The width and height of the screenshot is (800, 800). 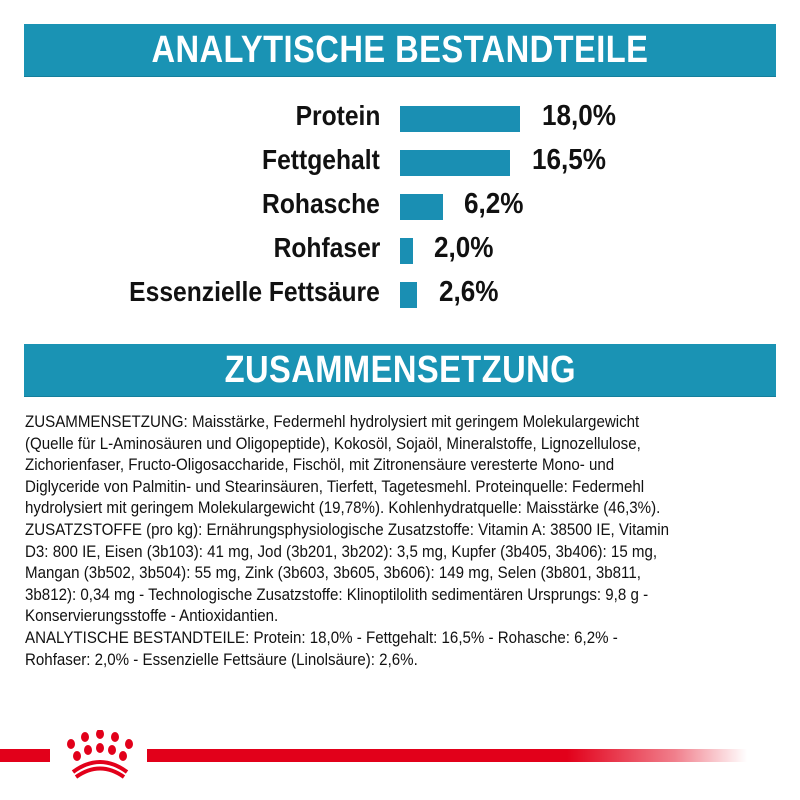 I want to click on composition-banner: ZUSAMMENSETZUNG, so click(x=400, y=370).